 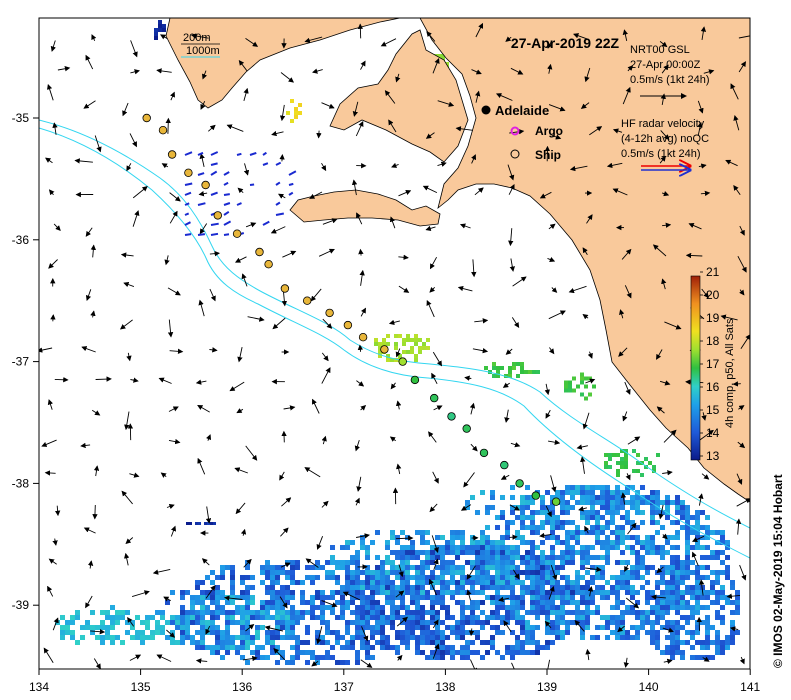 What do you see at coordinates (649, 687) in the screenshot?
I see `x-tick-label: 140` at bounding box center [649, 687].